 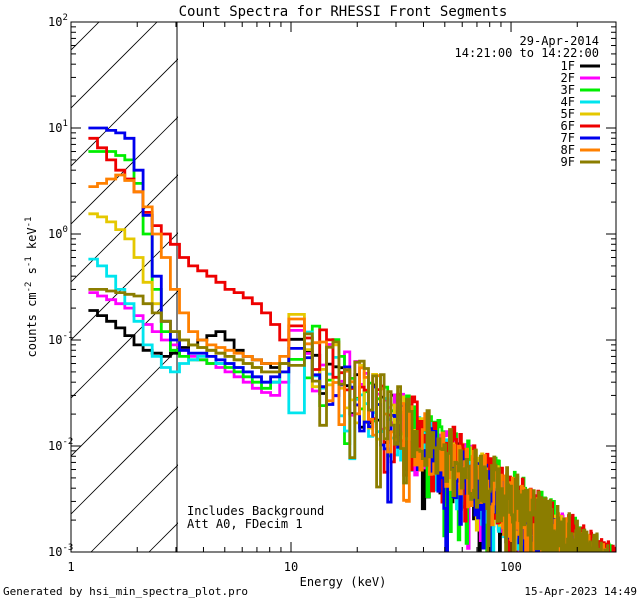 I want to click on annotation-attenuator: Att A0, FDecim 1, so click(x=245, y=524).